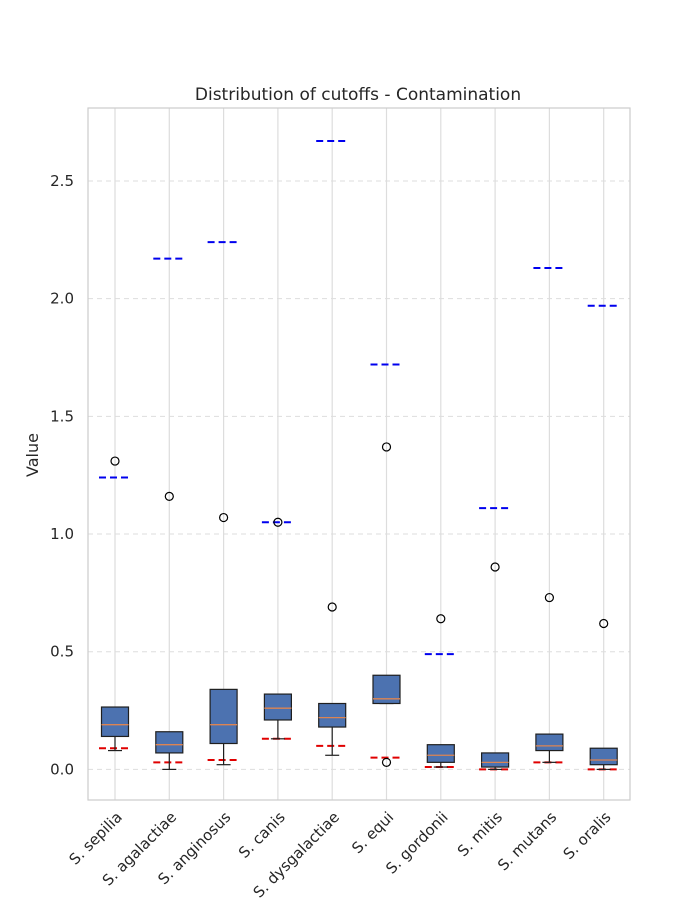  I want to click on y-tick-label: 1.5, so click(62, 416).